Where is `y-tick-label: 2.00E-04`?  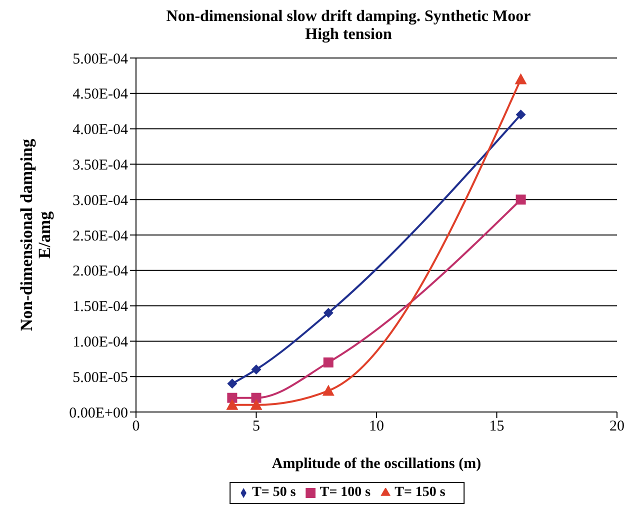
y-tick-label: 2.00E-04 is located at coordinates (100, 272).